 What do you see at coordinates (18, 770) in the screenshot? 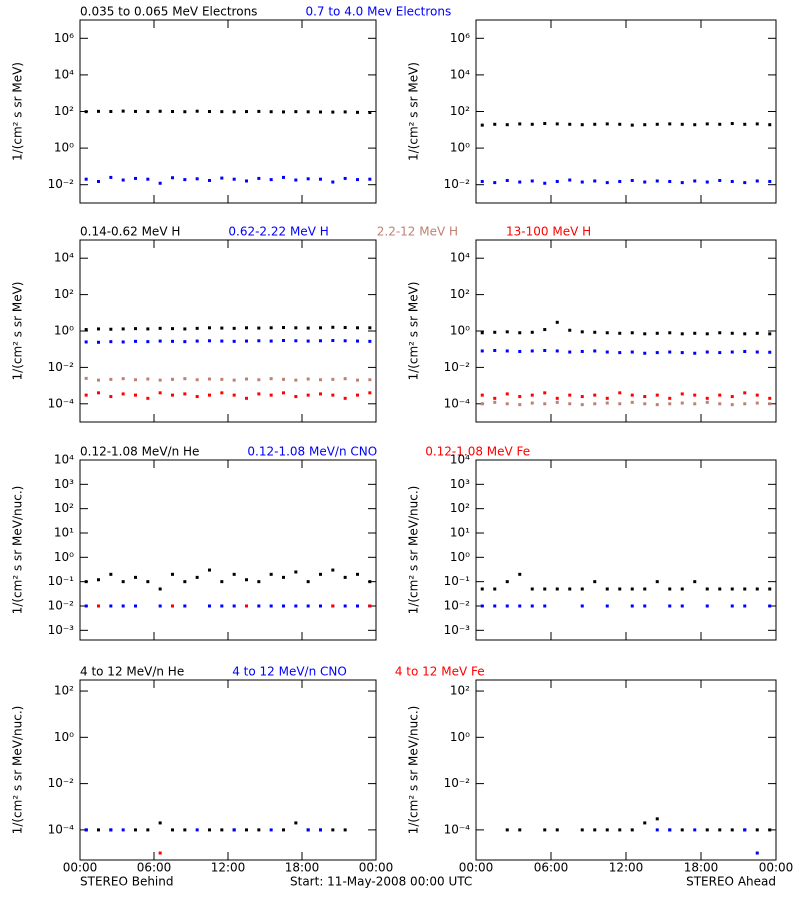
I see `y-axis-label: 1/(cm² s sr MeV/nuc.)` at bounding box center [18, 770].